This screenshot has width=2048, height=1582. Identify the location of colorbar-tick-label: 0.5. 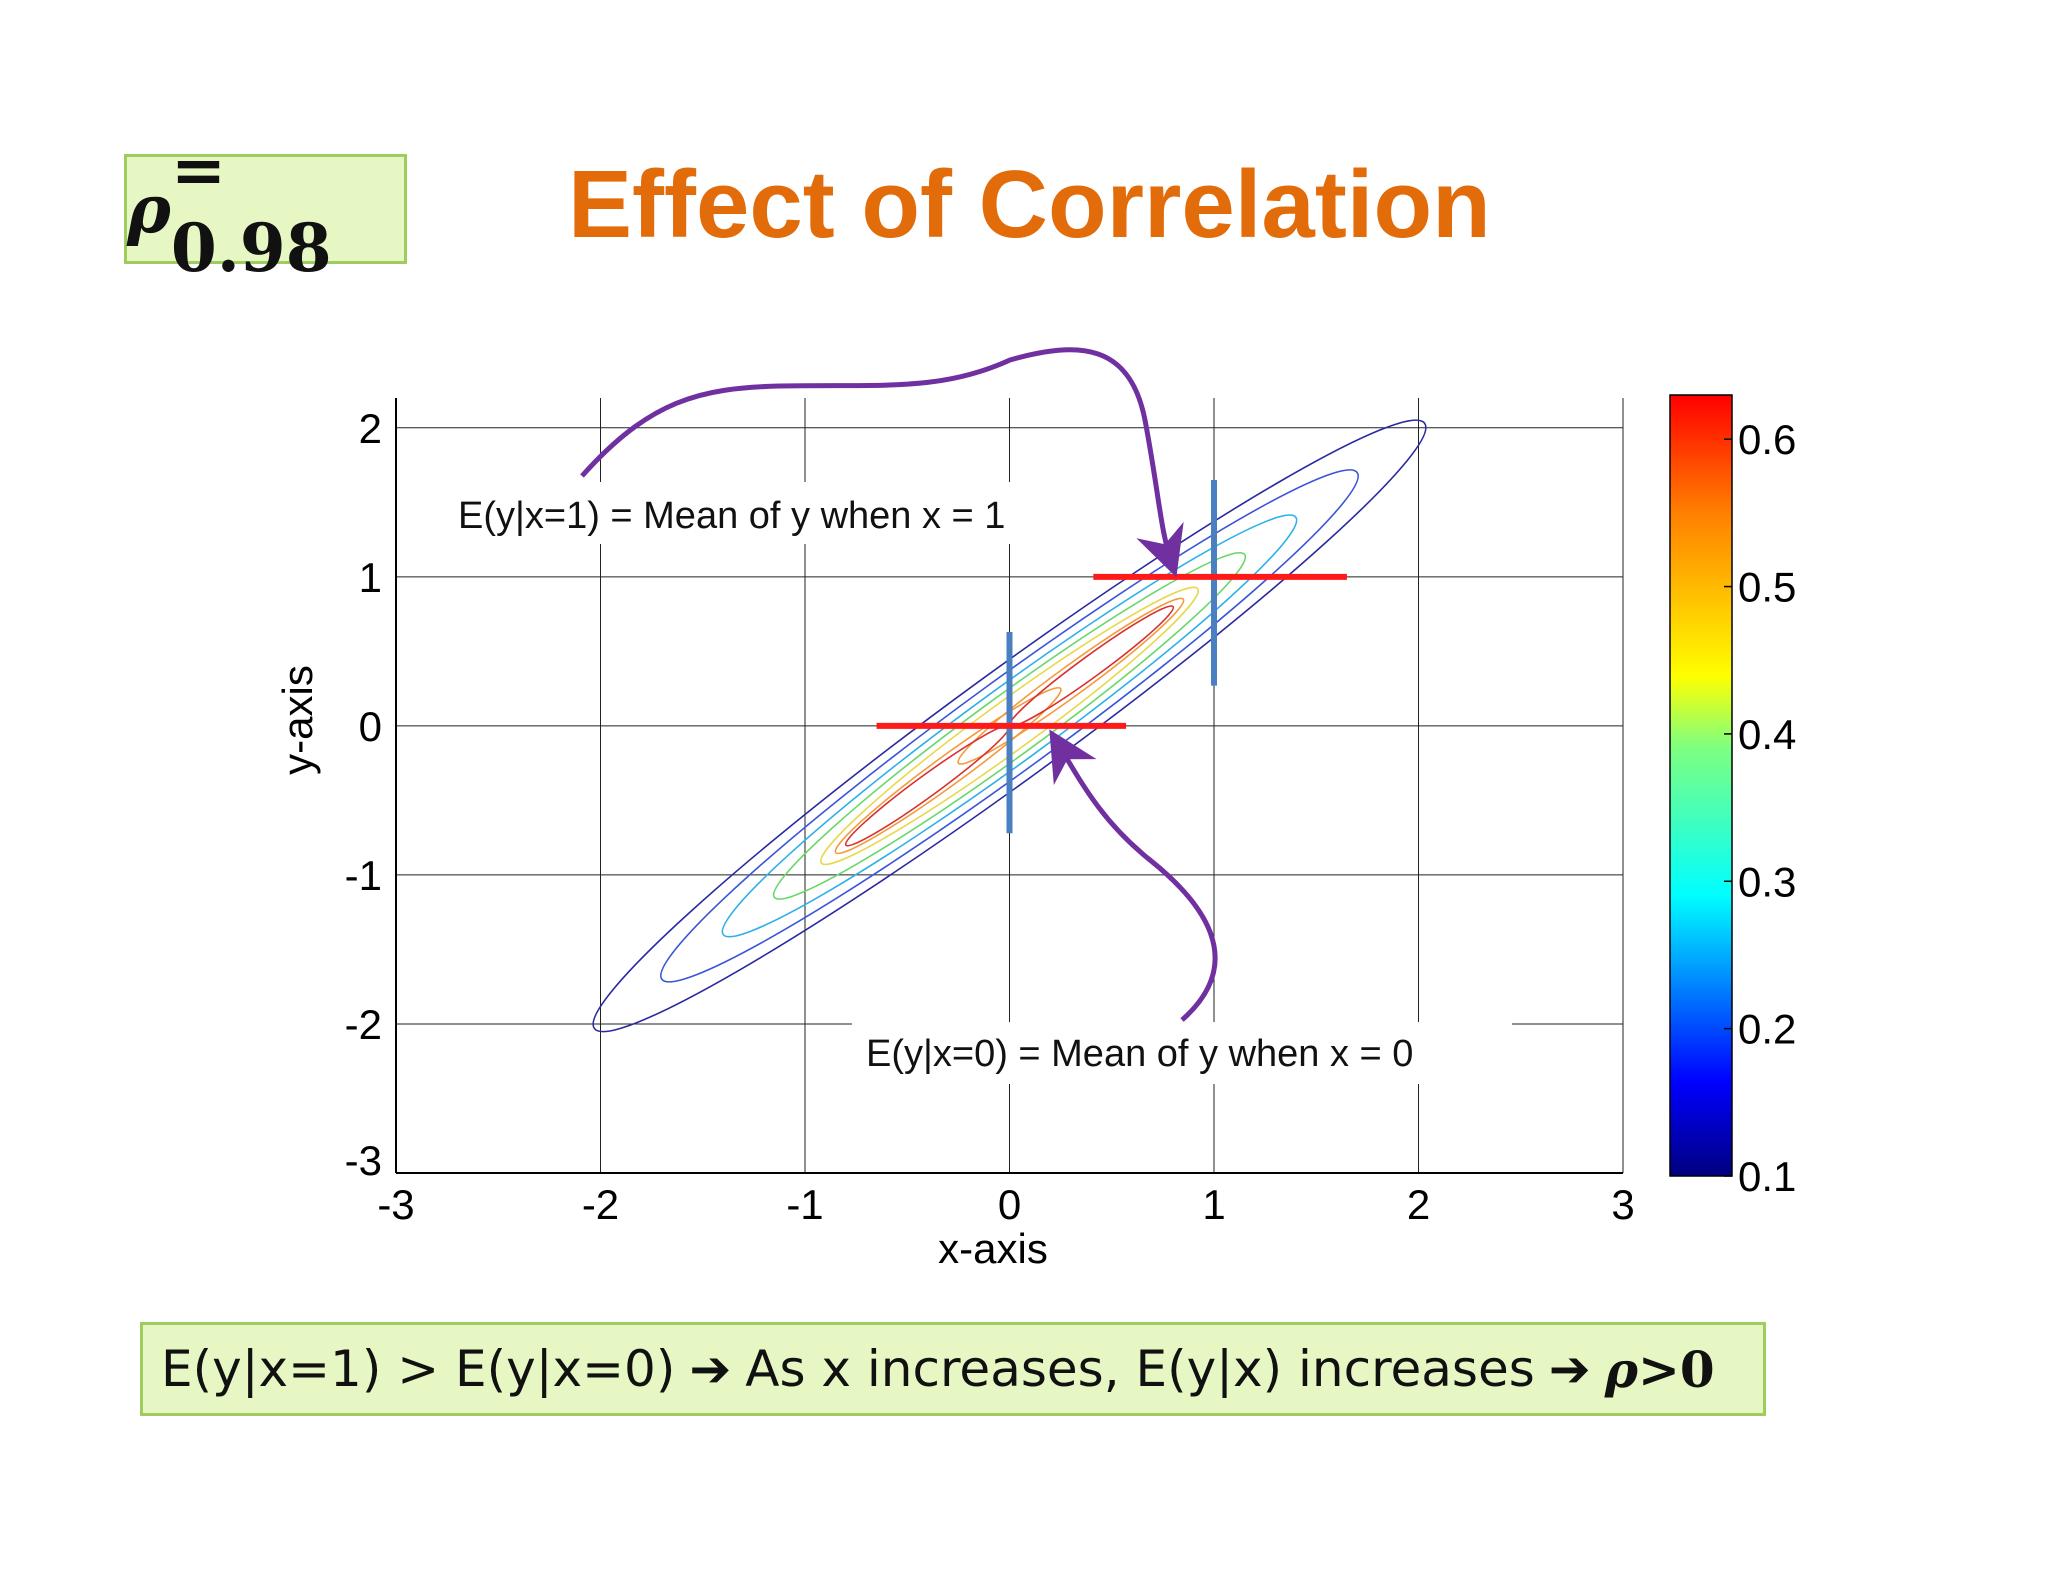
(1767, 587).